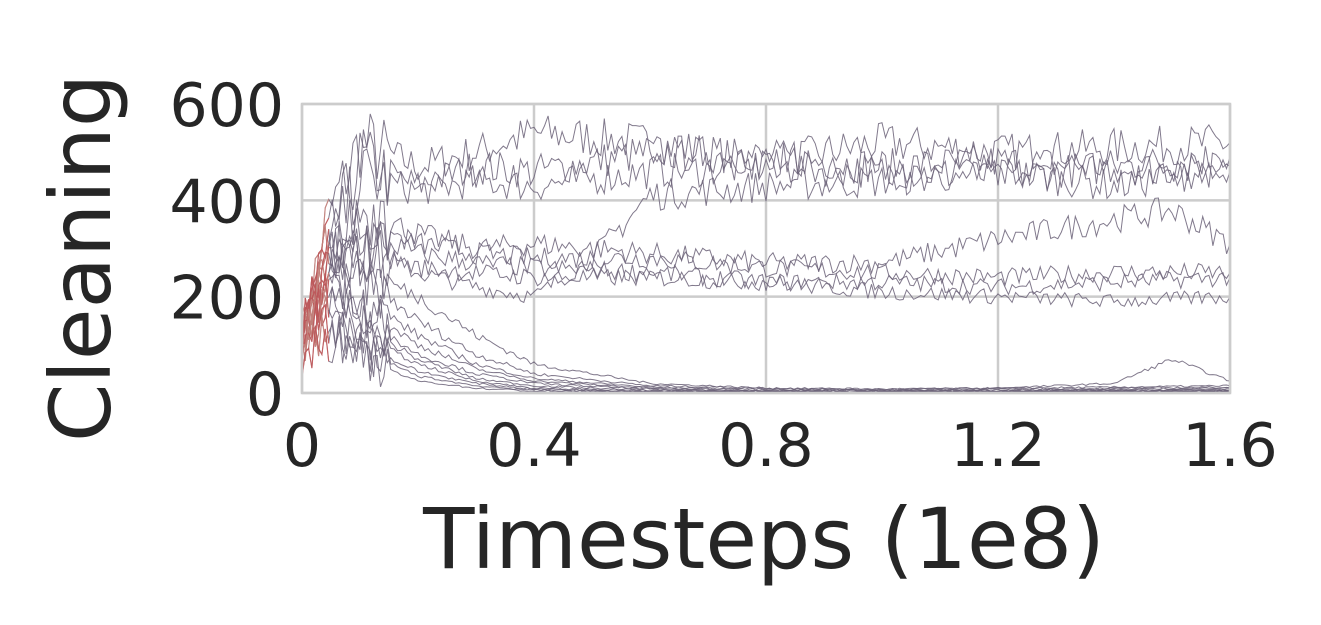 The image size is (1321, 625). Describe the element at coordinates (302, 446) in the screenshot. I see `x-tick-label: 0` at that location.